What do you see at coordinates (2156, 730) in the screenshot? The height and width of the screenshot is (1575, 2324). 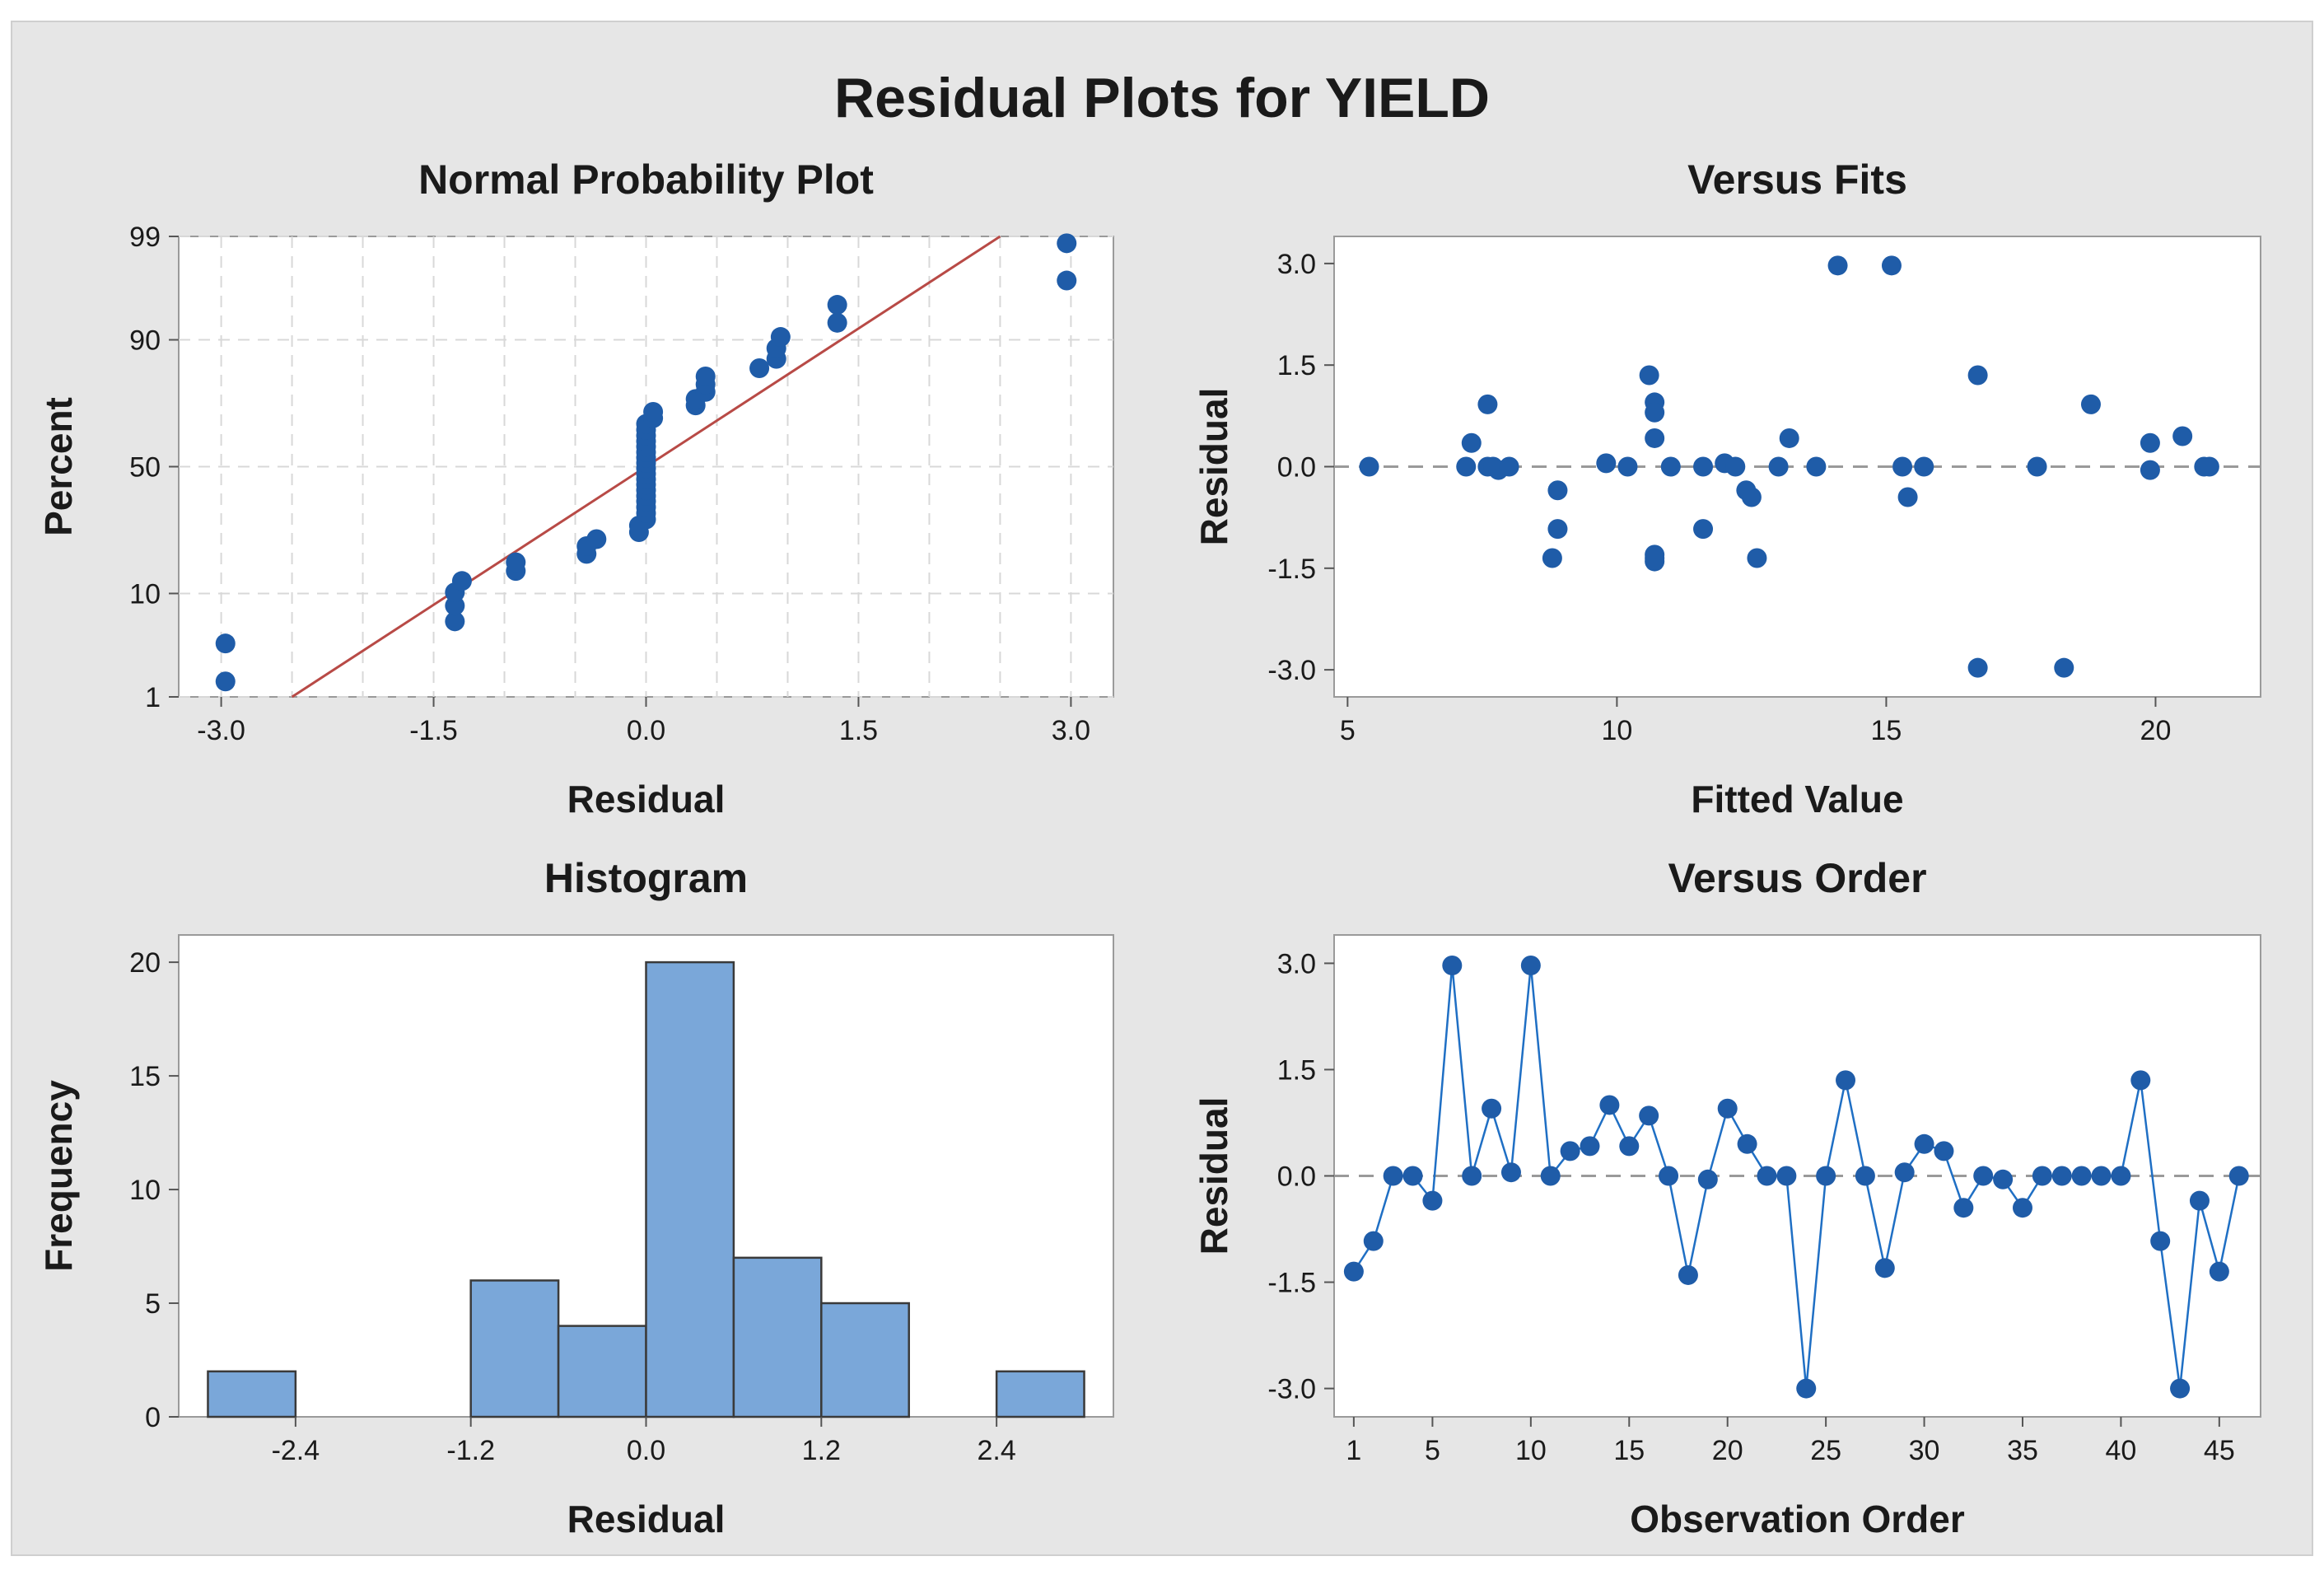 I see `fits-x-tick-label: 20` at bounding box center [2156, 730].